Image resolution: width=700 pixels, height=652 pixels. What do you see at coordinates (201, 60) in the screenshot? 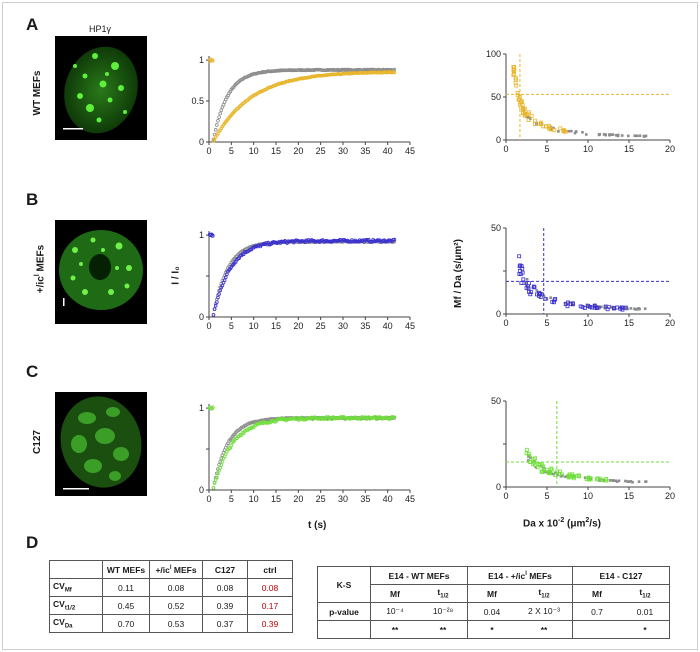
I see `y-tick-label: 1` at bounding box center [201, 60].